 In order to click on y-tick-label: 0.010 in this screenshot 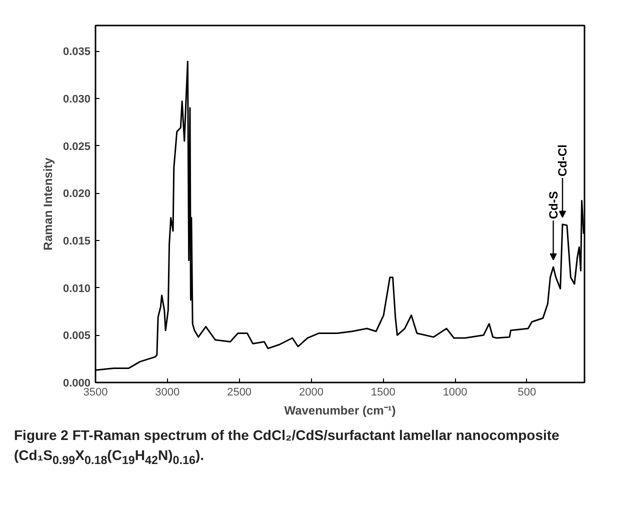, I will do `click(76, 288)`.